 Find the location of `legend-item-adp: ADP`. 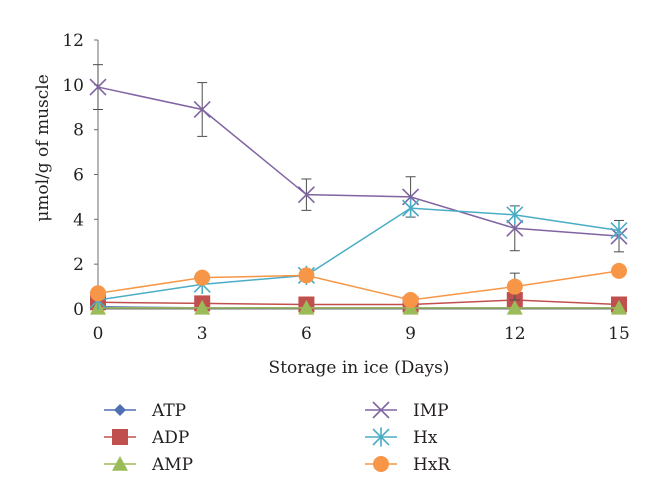

legend-item-adp: ADP is located at coordinates (146, 438).